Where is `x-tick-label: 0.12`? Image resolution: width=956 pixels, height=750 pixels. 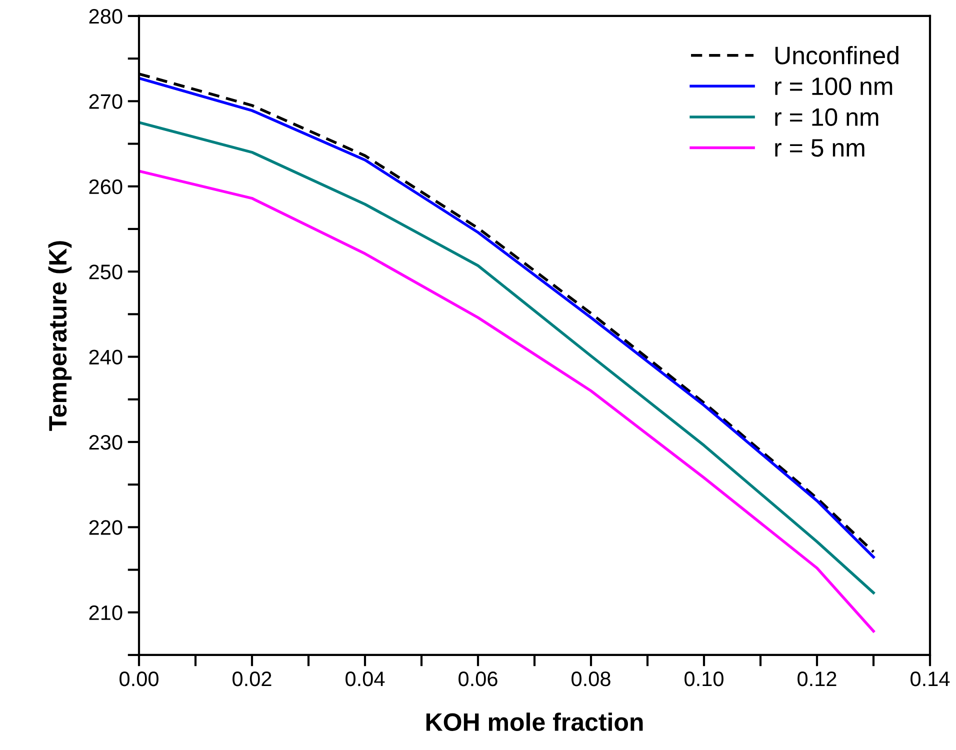 x-tick-label: 0.12 is located at coordinates (817, 678).